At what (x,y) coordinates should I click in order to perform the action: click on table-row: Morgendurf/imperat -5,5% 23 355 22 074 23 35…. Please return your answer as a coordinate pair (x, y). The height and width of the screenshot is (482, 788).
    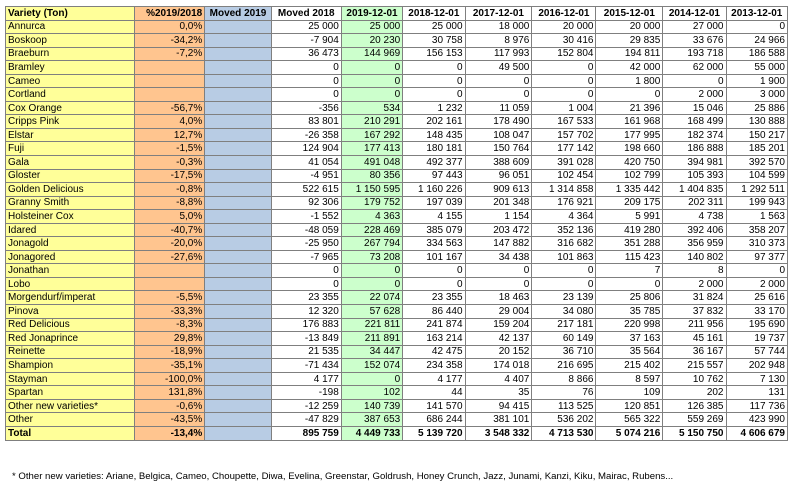
    Looking at the image, I should click on (396, 298).